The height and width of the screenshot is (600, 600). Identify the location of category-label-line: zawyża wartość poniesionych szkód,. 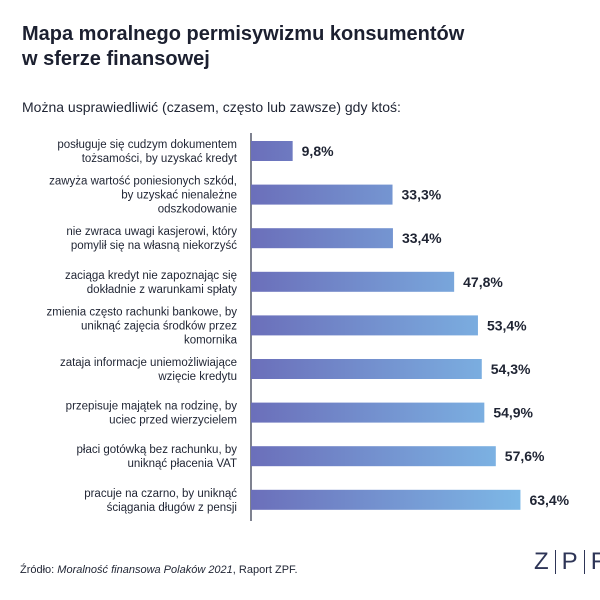
(143, 182).